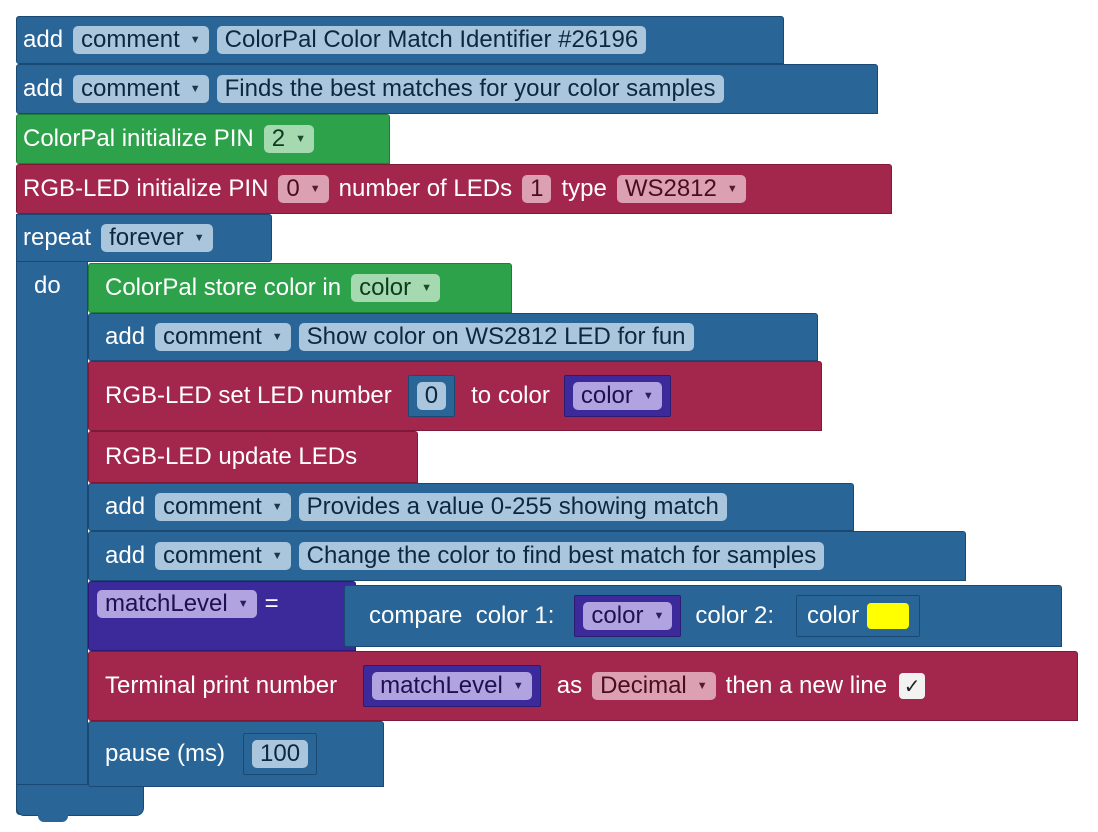  I want to click on match-level-variable-value: matchLevel, so click(166, 603).